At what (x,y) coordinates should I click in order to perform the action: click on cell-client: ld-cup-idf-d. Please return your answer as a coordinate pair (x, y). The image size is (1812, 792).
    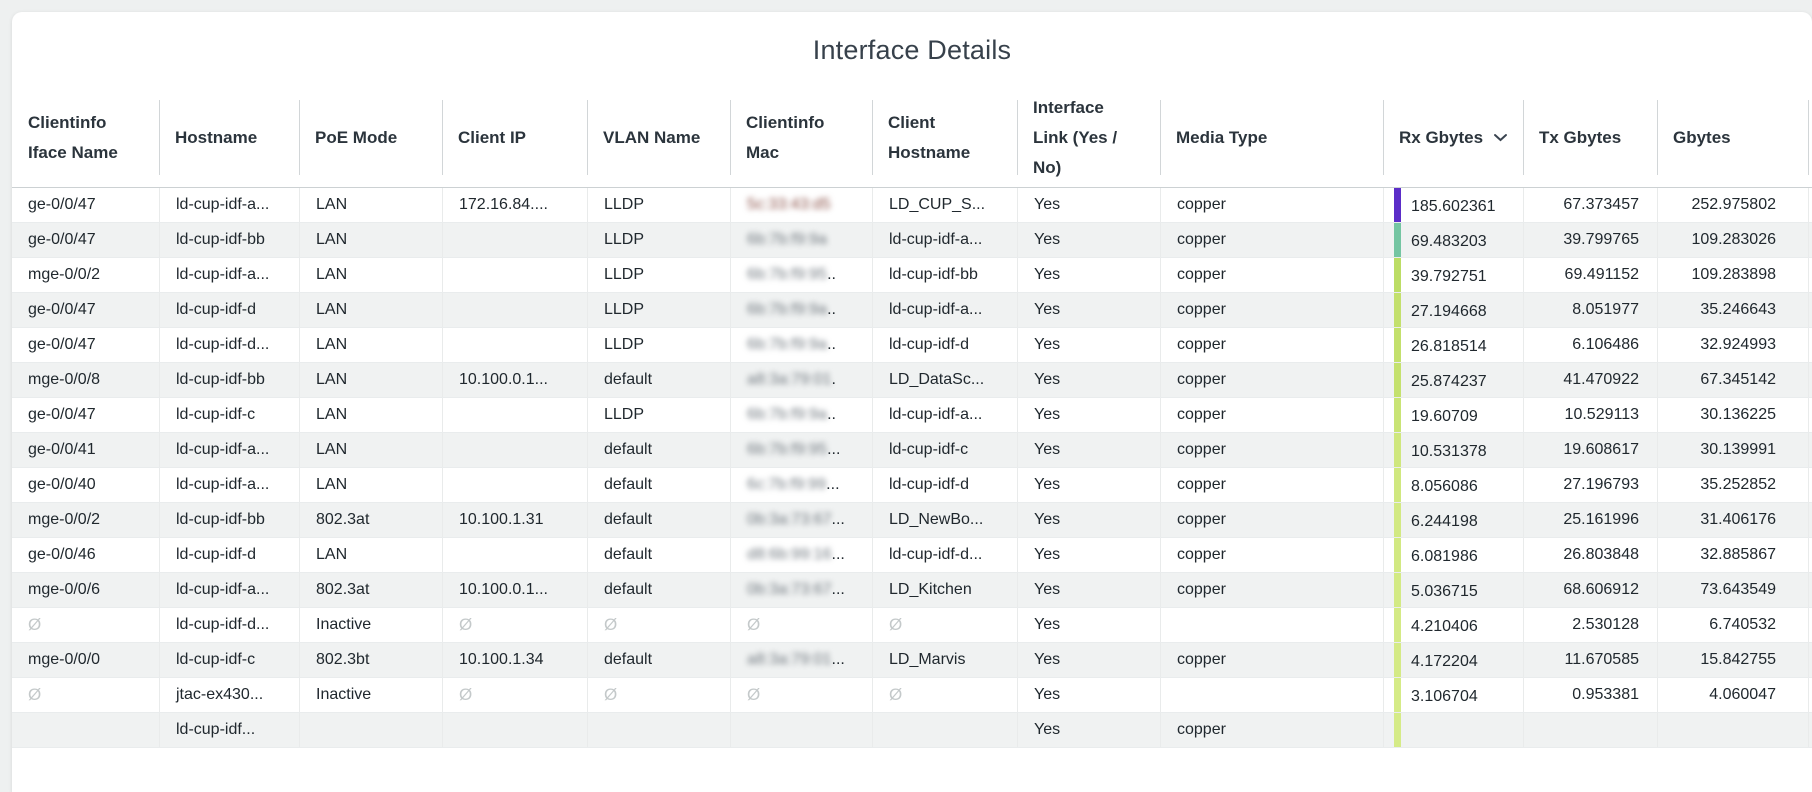
    Looking at the image, I should click on (944, 345).